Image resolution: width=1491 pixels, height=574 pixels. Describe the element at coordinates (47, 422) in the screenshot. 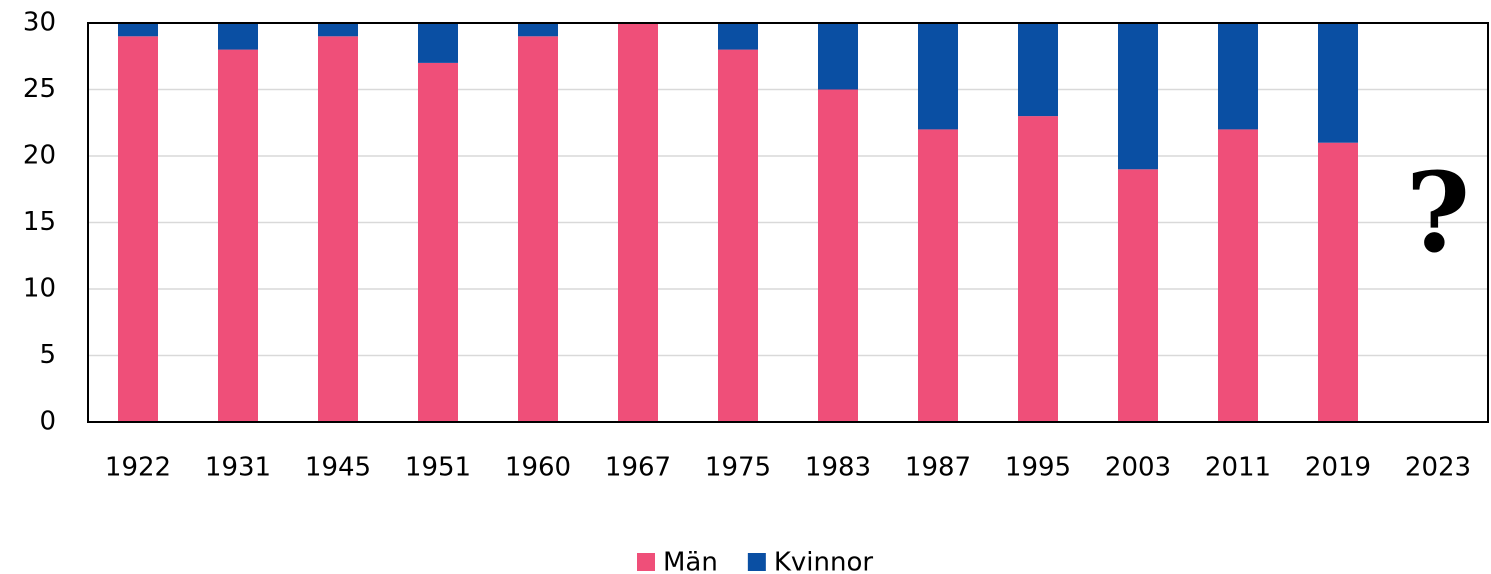

I see `y-tick-label: 0` at that location.